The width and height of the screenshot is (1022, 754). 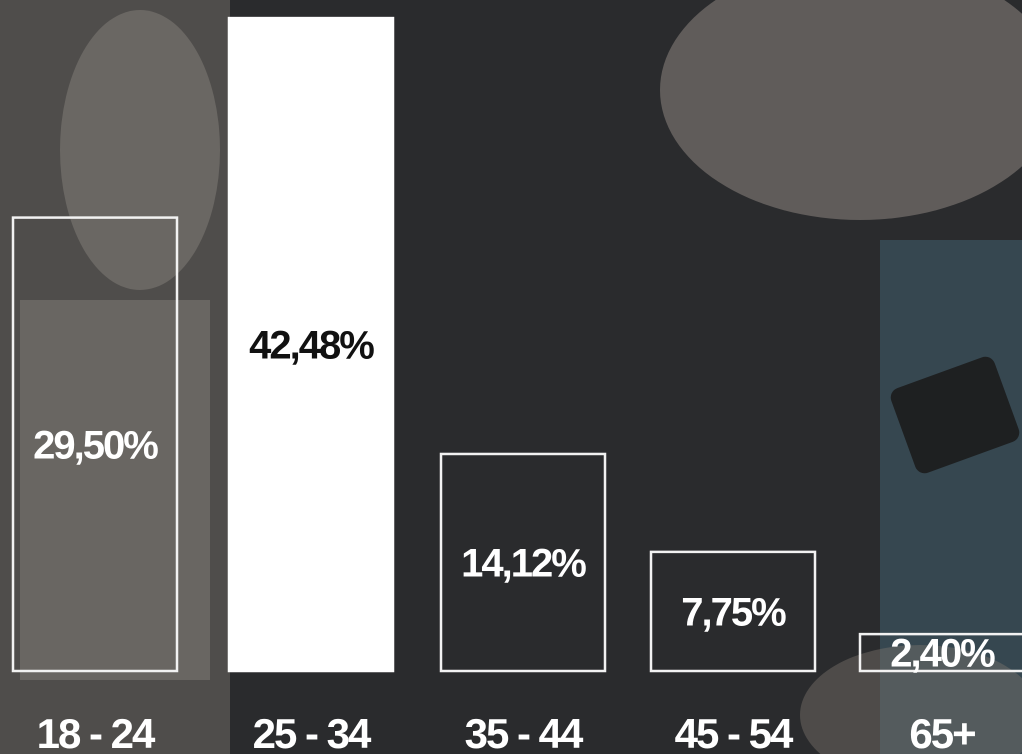 What do you see at coordinates (942, 732) in the screenshot?
I see `category-label: 65+` at bounding box center [942, 732].